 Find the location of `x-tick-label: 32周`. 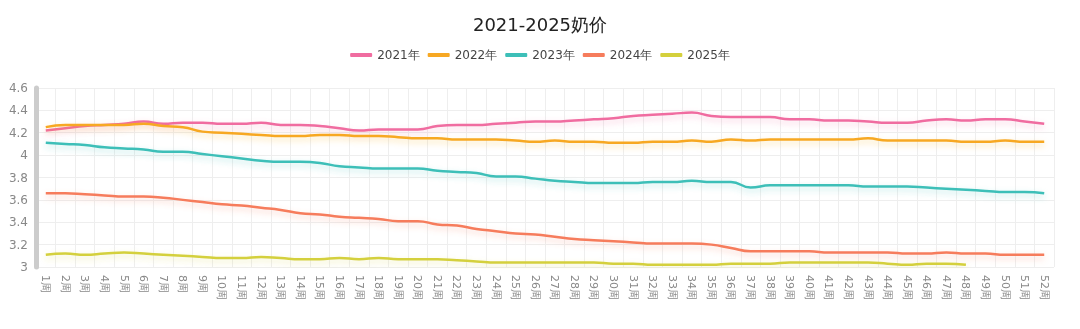

x-tick-label: 32周 is located at coordinates (653, 287).